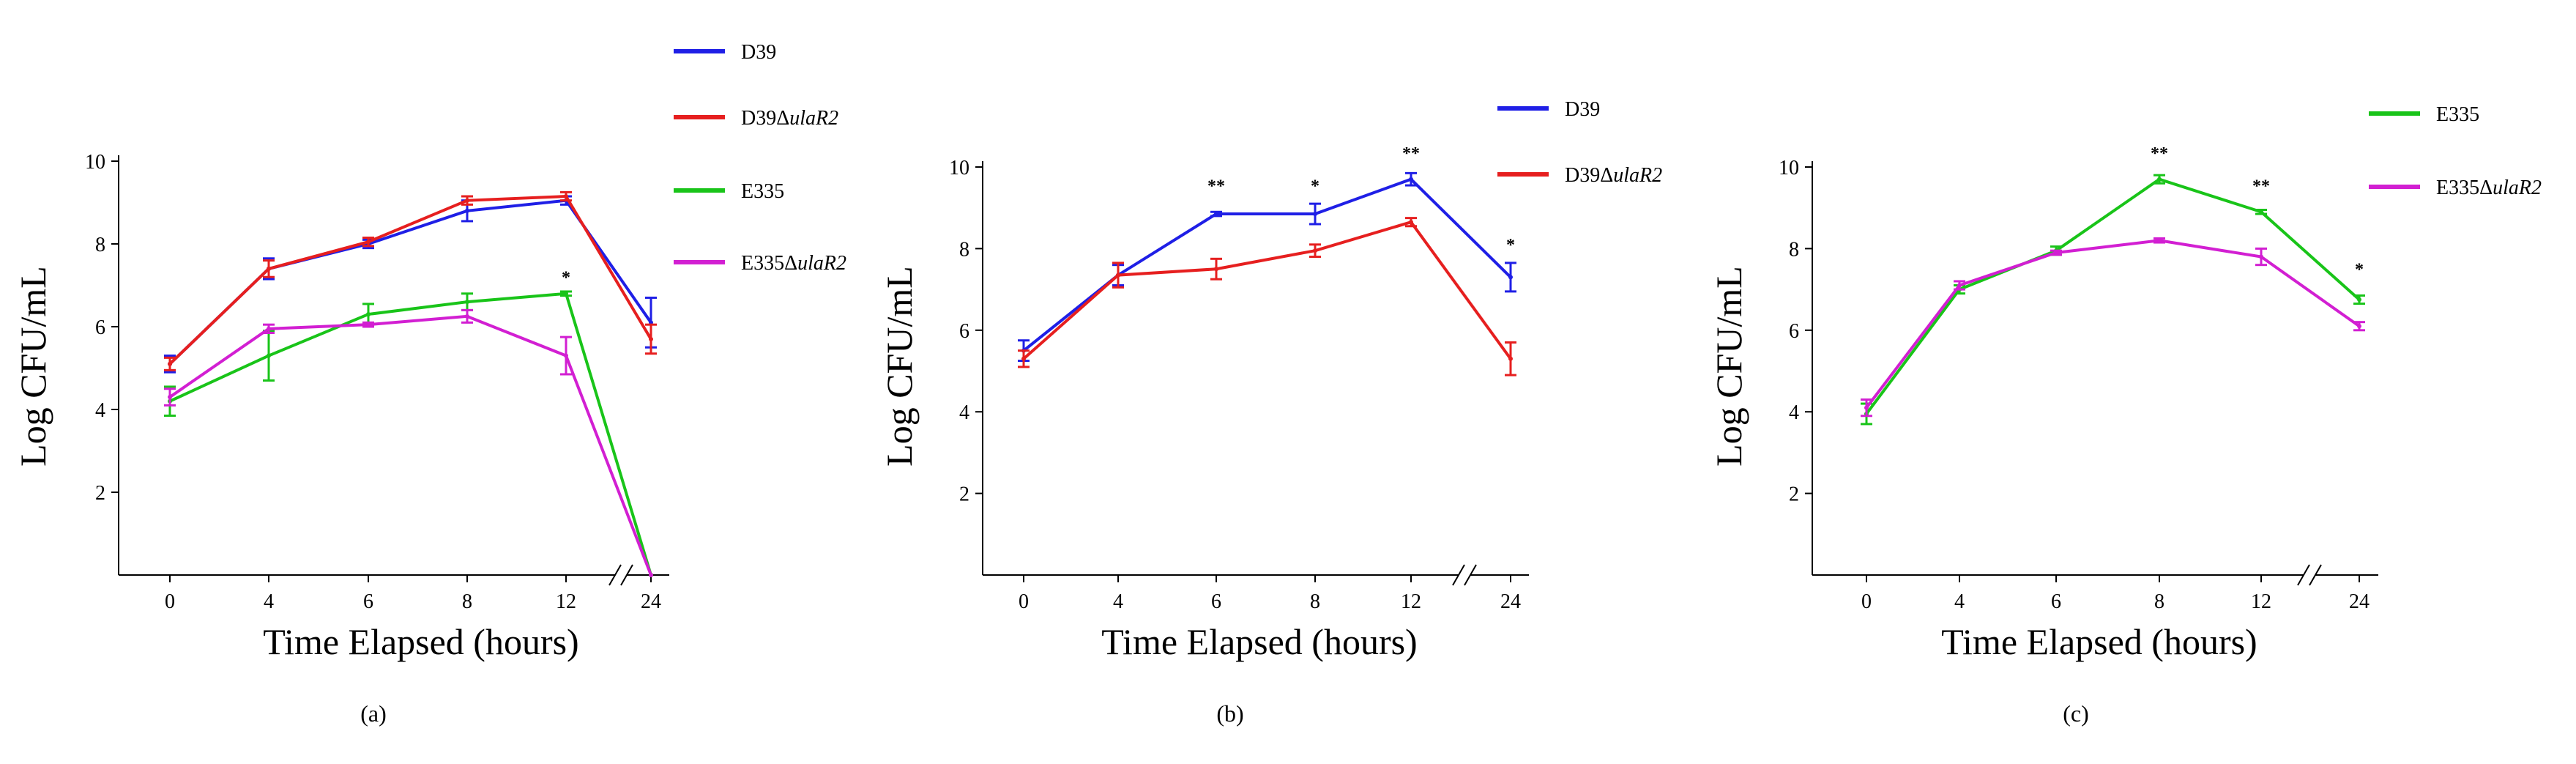 The height and width of the screenshot is (764, 2576). What do you see at coordinates (1229, 713) in the screenshot?
I see `panel-label: (b)` at bounding box center [1229, 713].